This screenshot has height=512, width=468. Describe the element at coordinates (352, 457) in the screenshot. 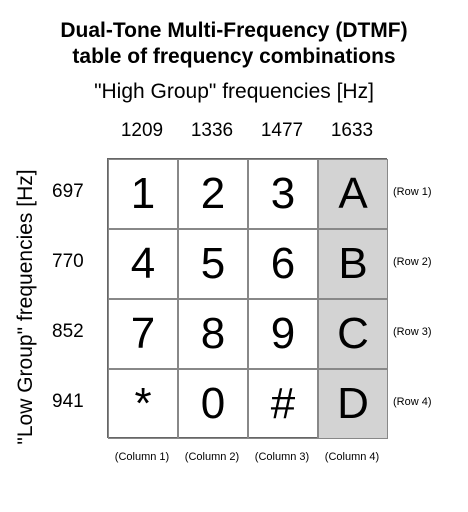

I see `column-label-4: (Column 4)` at that location.